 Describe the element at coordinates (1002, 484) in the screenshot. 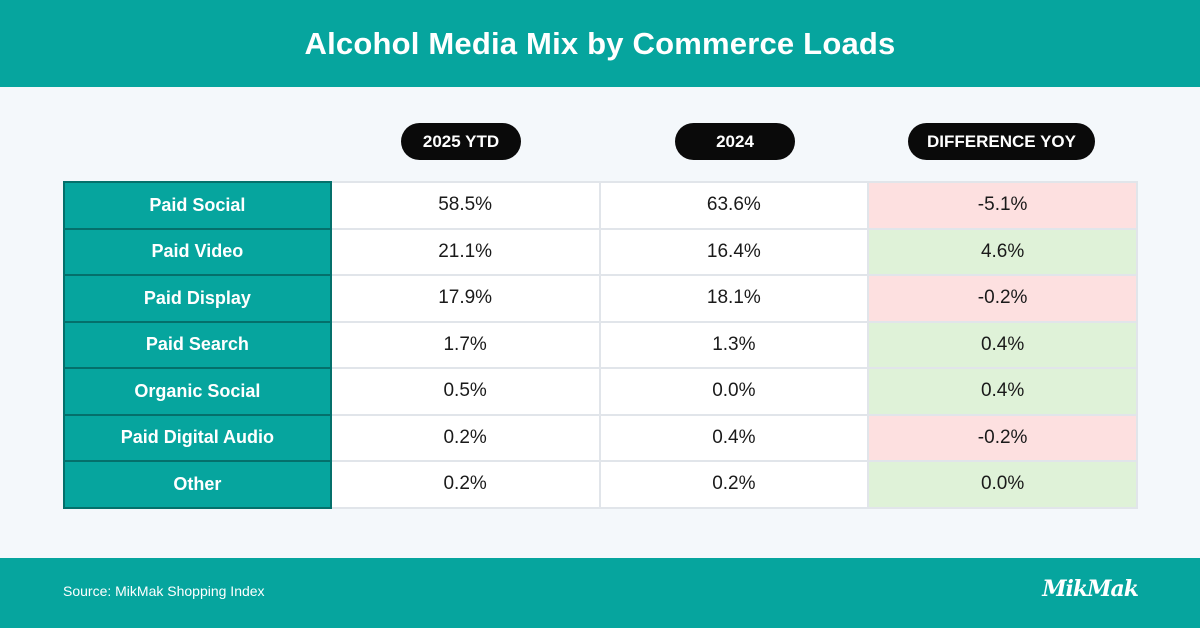

I see `cell-difference-yoy: 0.0%` at that location.